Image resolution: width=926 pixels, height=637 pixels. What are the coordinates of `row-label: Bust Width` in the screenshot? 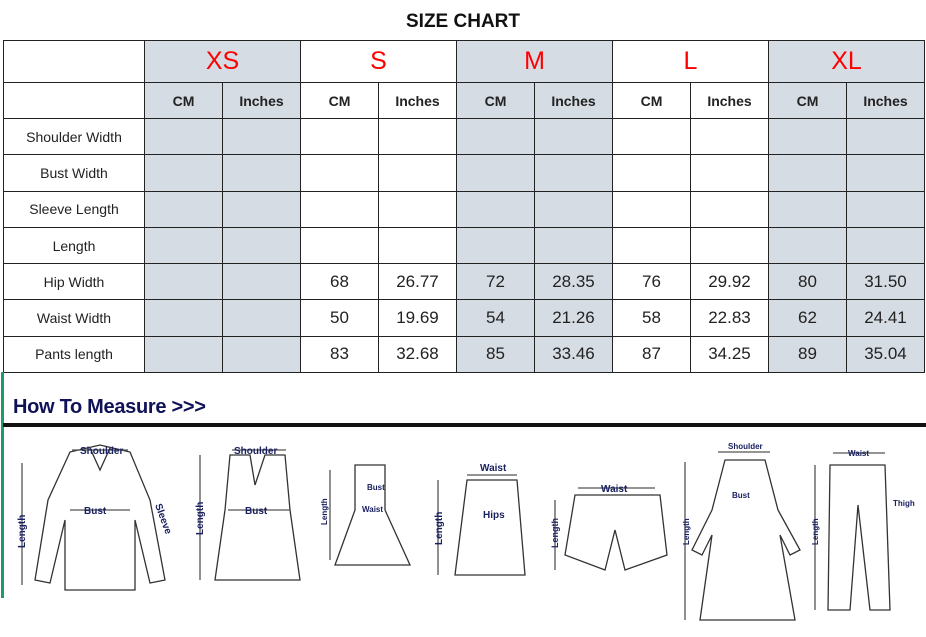 It's located at (74, 173).